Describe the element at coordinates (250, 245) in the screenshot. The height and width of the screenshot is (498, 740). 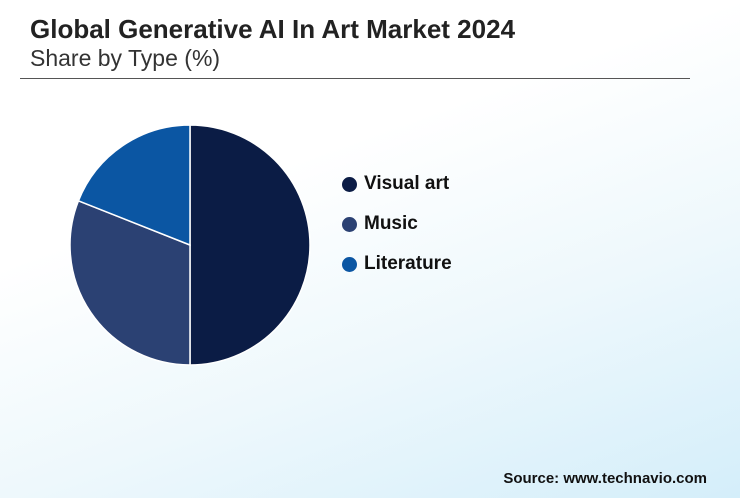
I see `pie-slice-visual-art` at that location.